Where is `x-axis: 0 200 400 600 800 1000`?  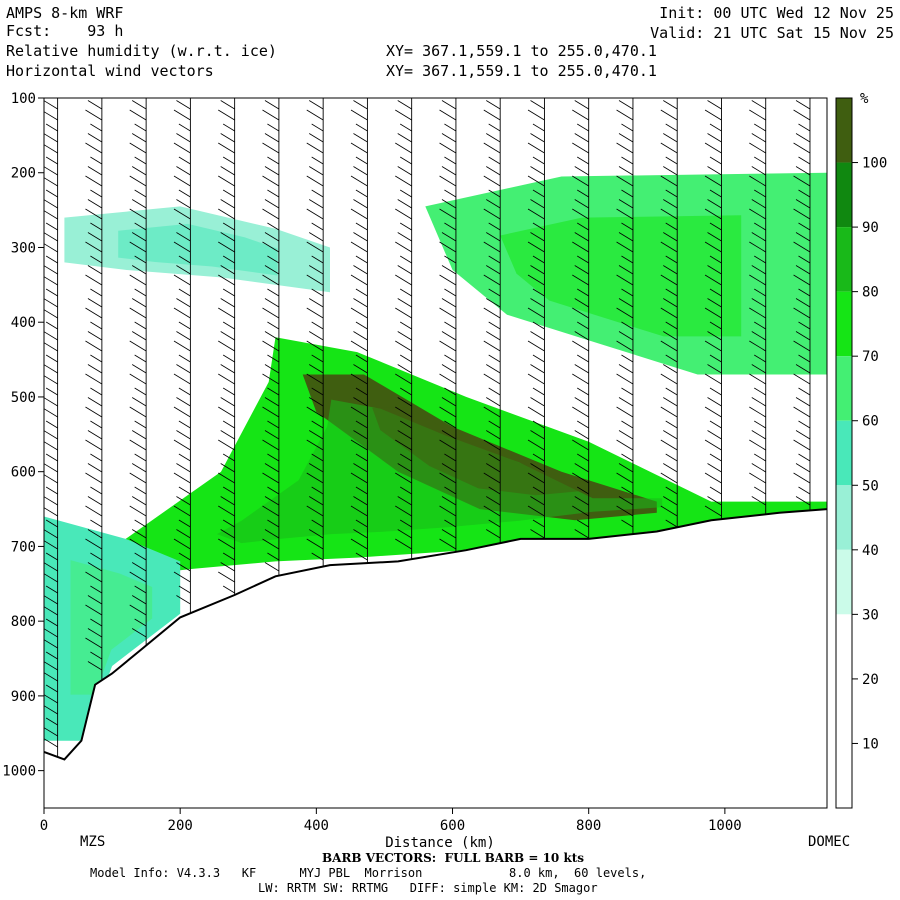
x-axis: 0 200 400 600 800 1000 is located at coordinates (391, 821).